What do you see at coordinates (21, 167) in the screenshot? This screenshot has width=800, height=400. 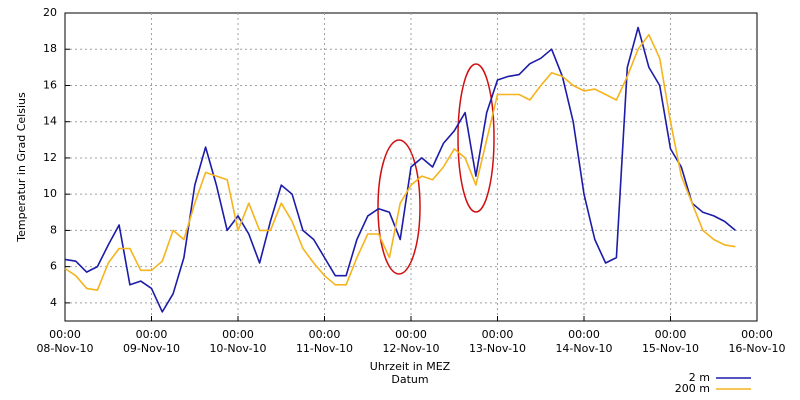 I see `y-axis-label: Temperatur in Grad Celsius` at bounding box center [21, 167].